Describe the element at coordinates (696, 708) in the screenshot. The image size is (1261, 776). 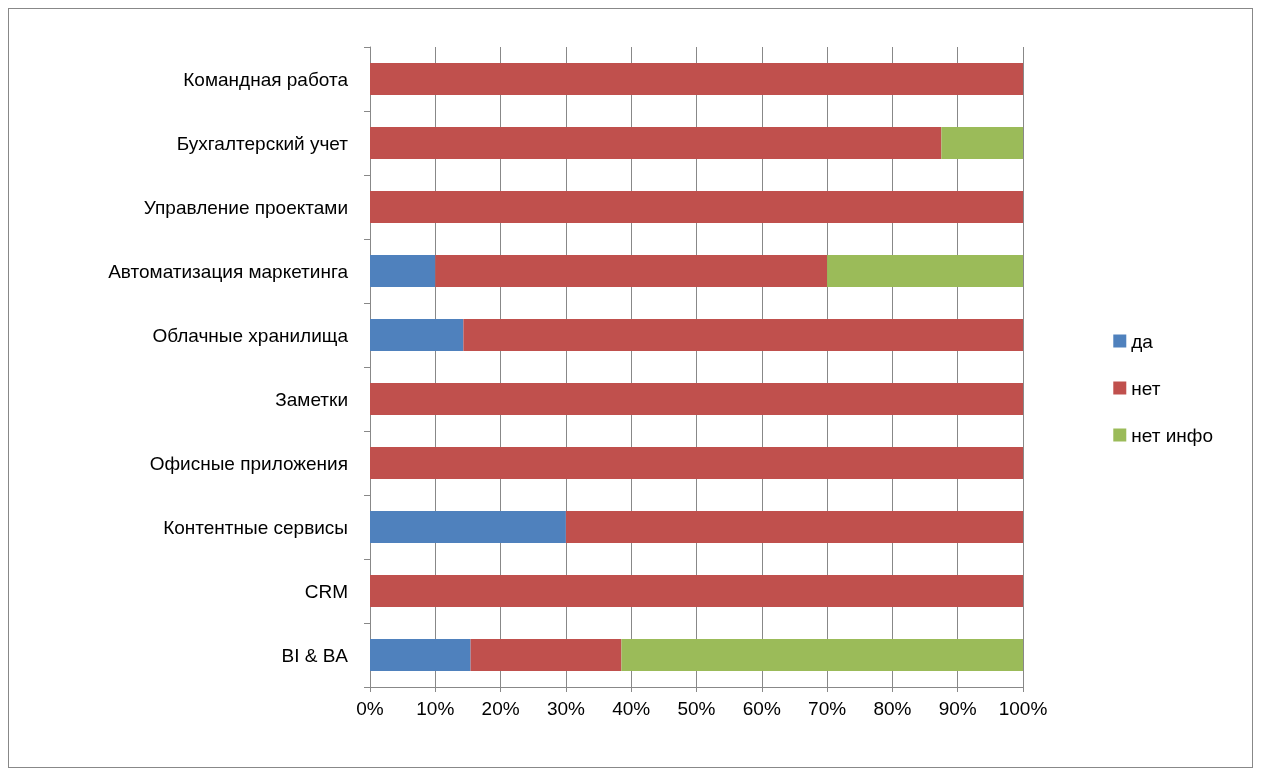
I see `x-tick-label: 50%` at that location.